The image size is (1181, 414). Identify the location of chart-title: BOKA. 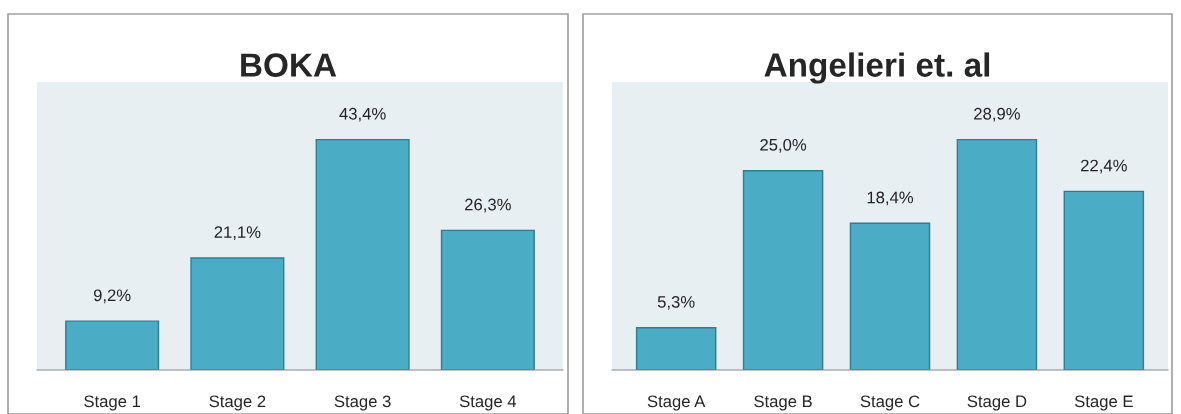
(289, 65).